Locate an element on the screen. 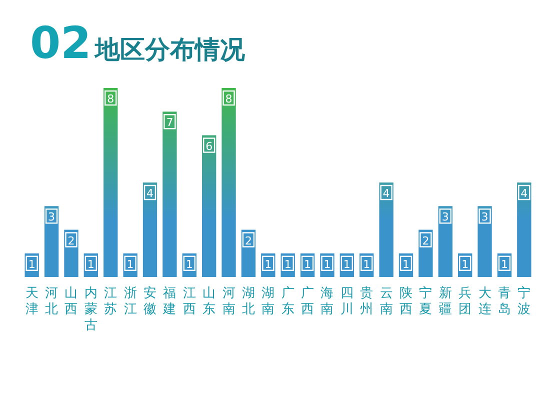  data-label: 6 is located at coordinates (209, 146).